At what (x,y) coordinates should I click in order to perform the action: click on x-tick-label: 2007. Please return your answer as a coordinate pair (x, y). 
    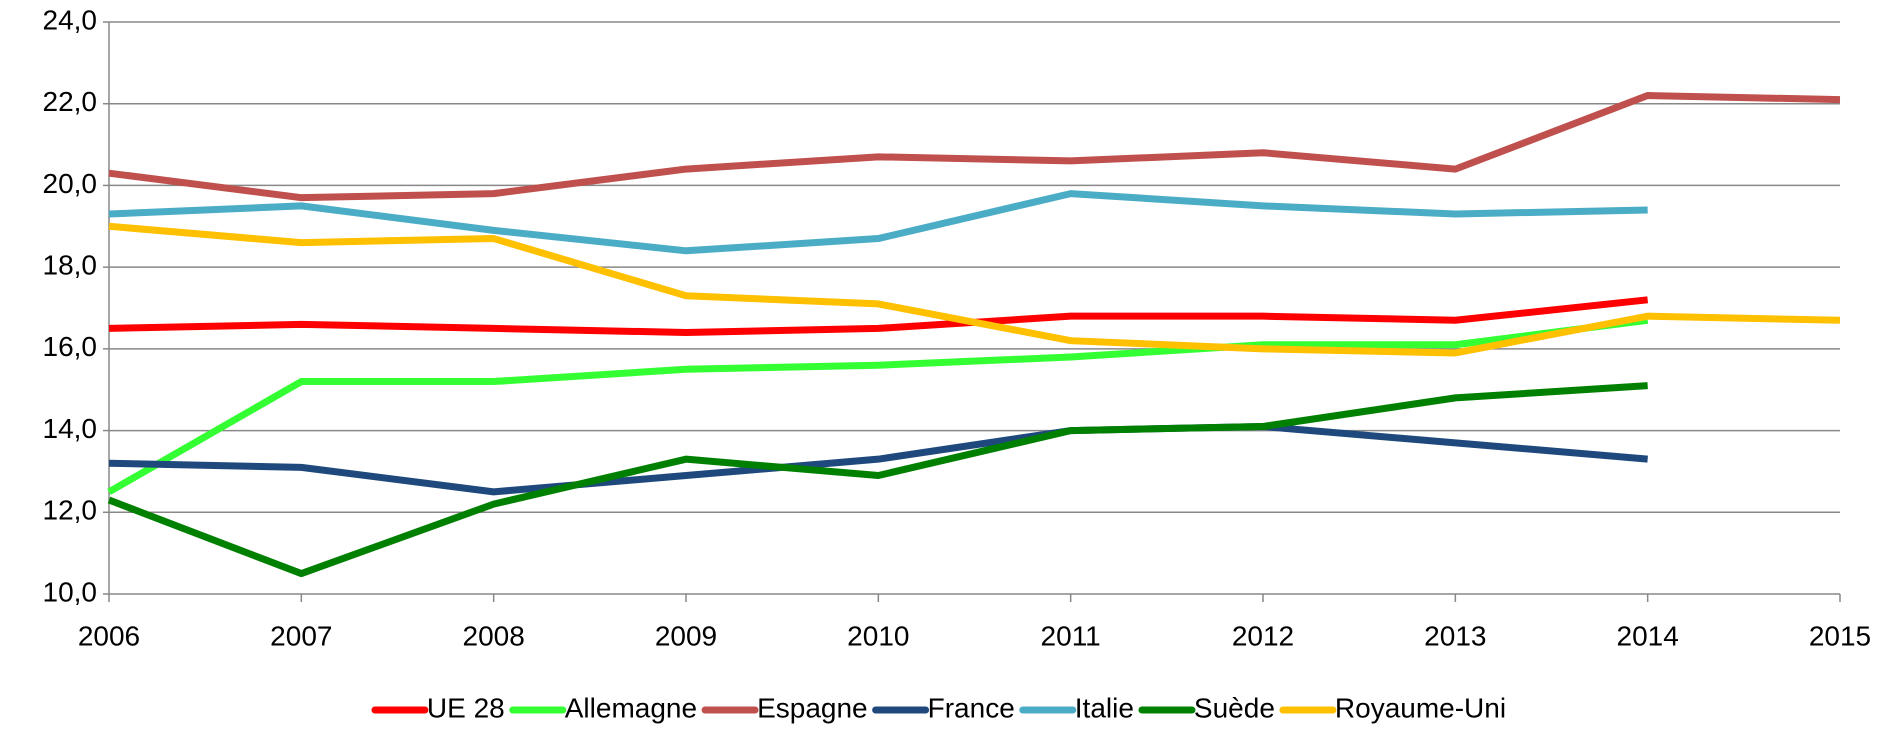
    Looking at the image, I should click on (301, 635).